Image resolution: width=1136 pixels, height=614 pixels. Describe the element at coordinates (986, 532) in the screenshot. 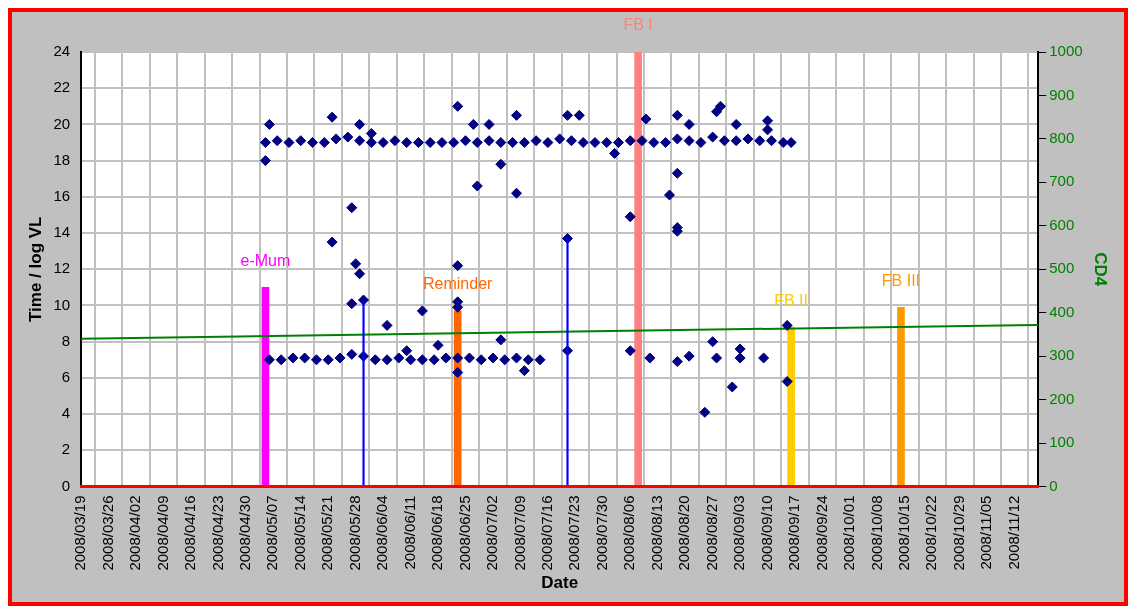

I see `x-tick-label: 2008/11/05` at that location.